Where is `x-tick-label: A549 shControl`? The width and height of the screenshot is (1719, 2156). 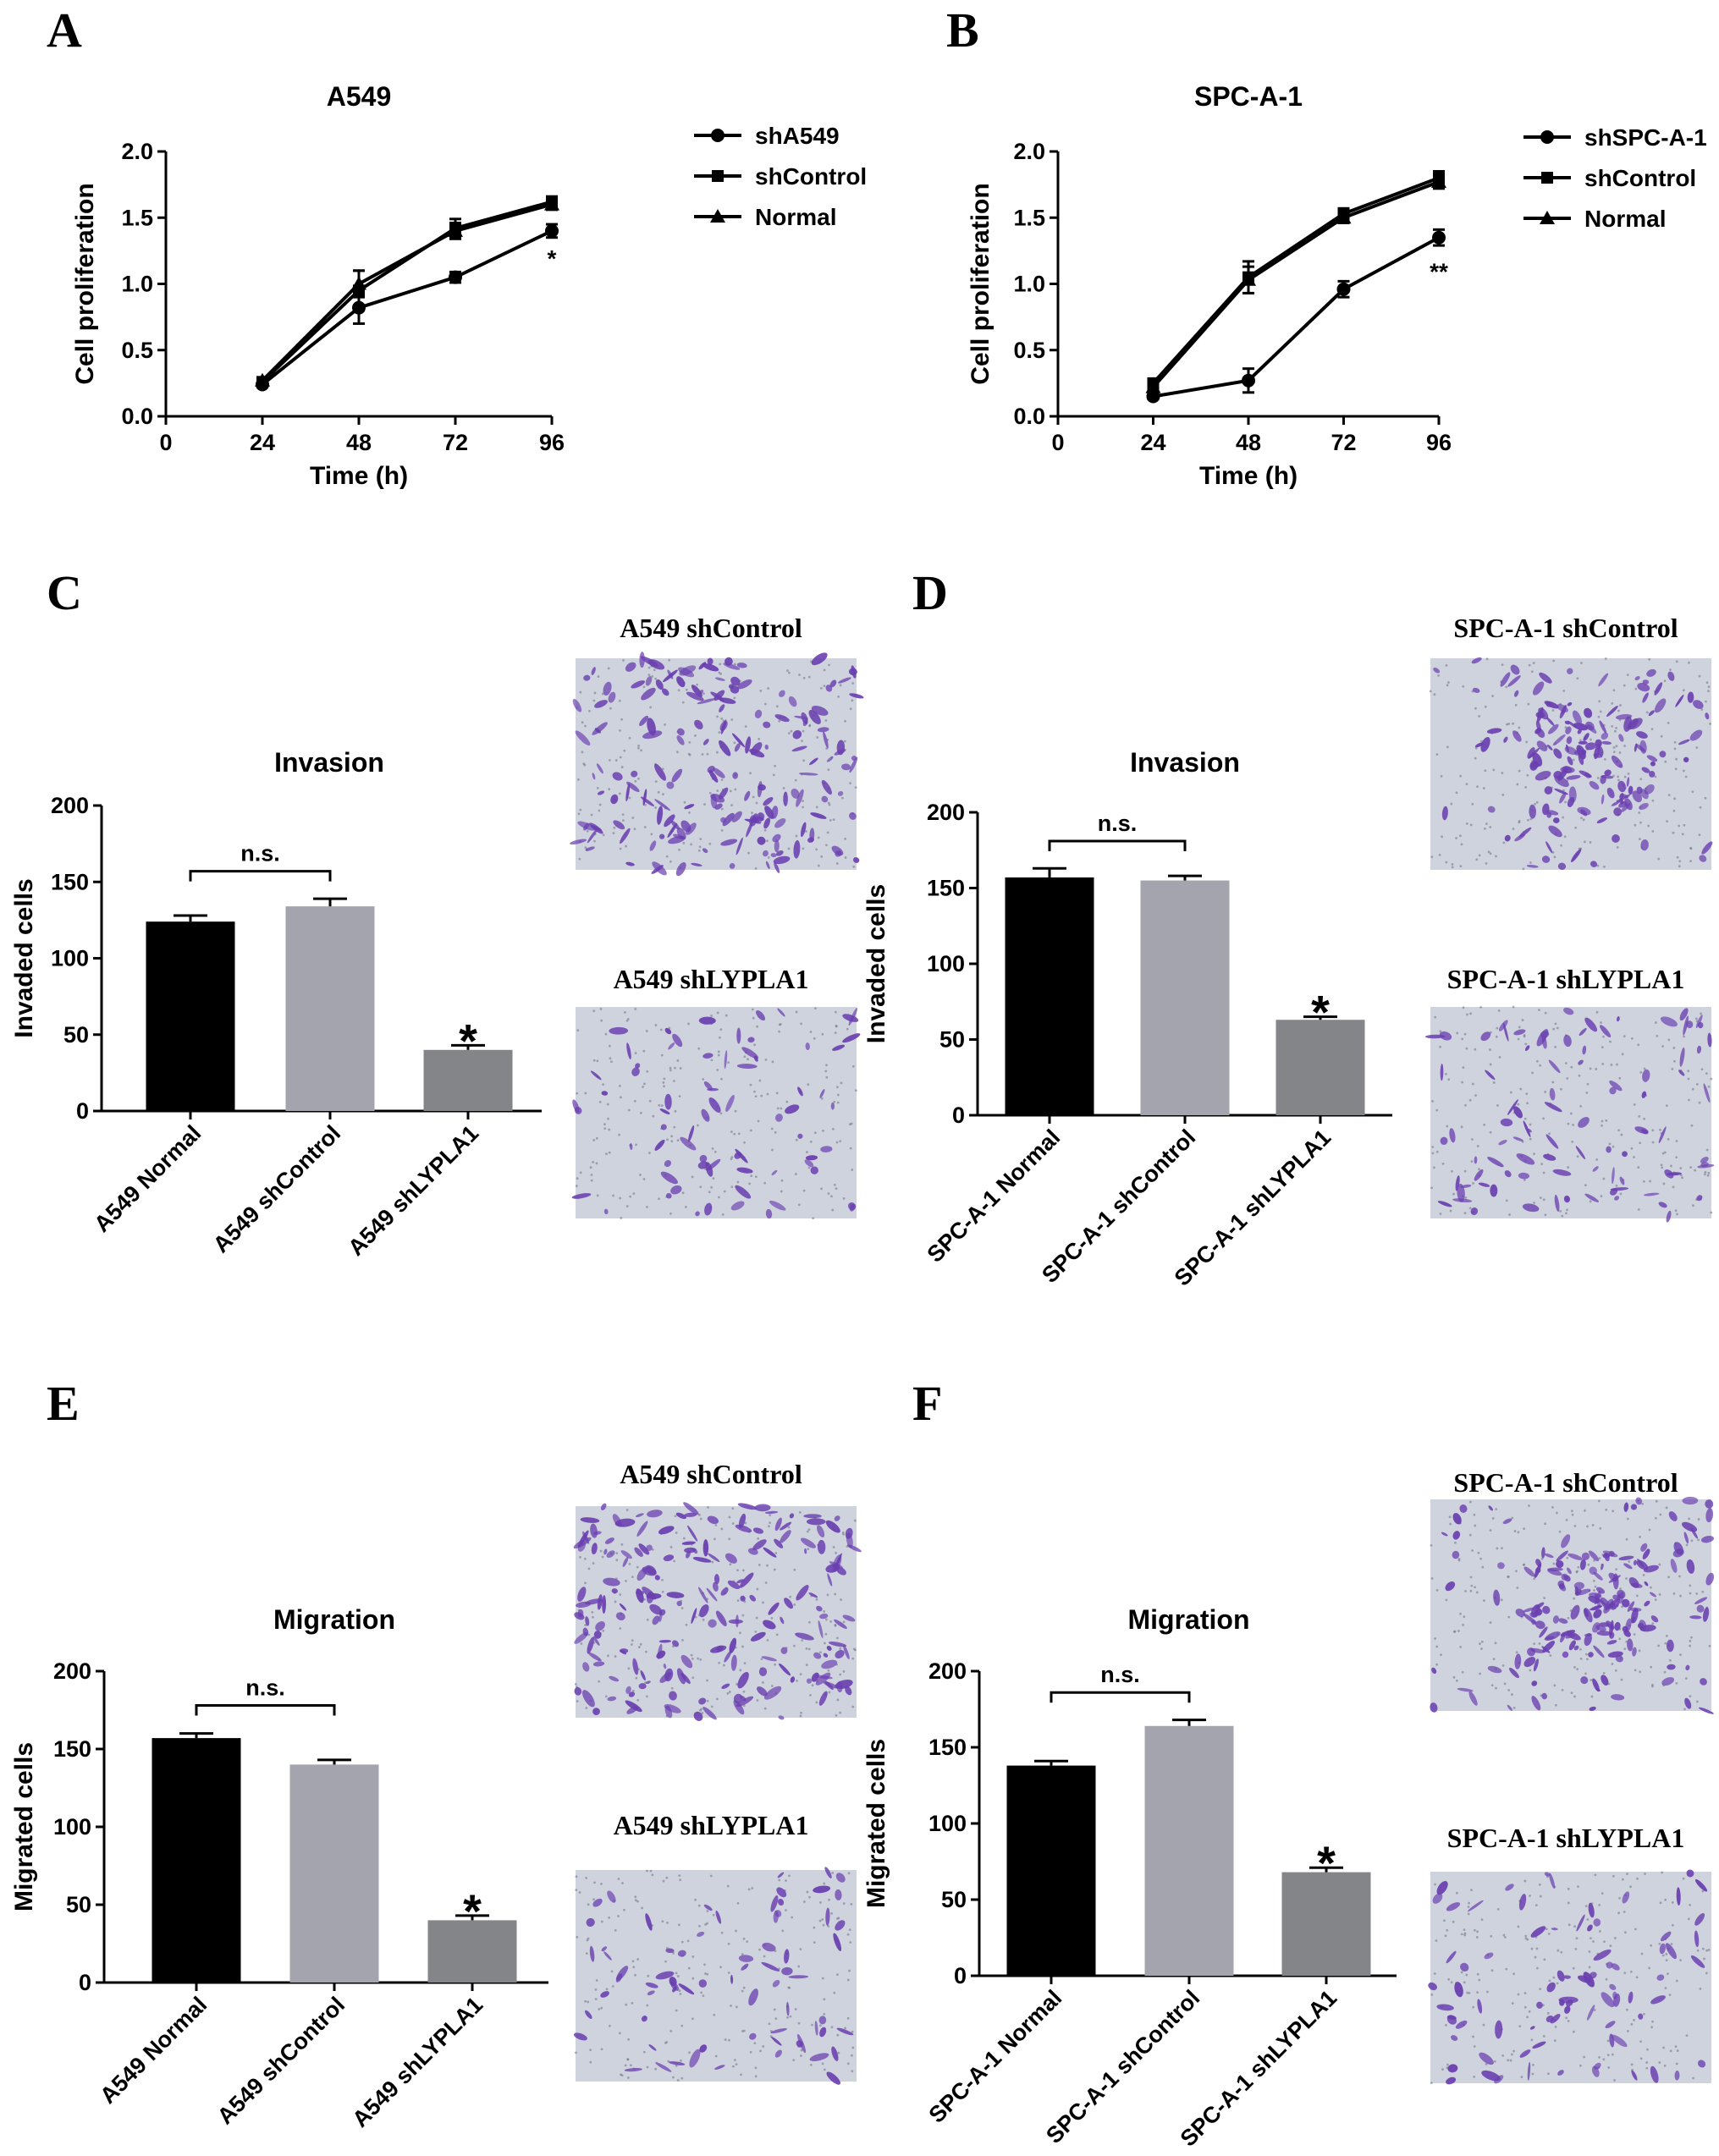 x-tick-label: A549 shControl is located at coordinates (276, 1188).